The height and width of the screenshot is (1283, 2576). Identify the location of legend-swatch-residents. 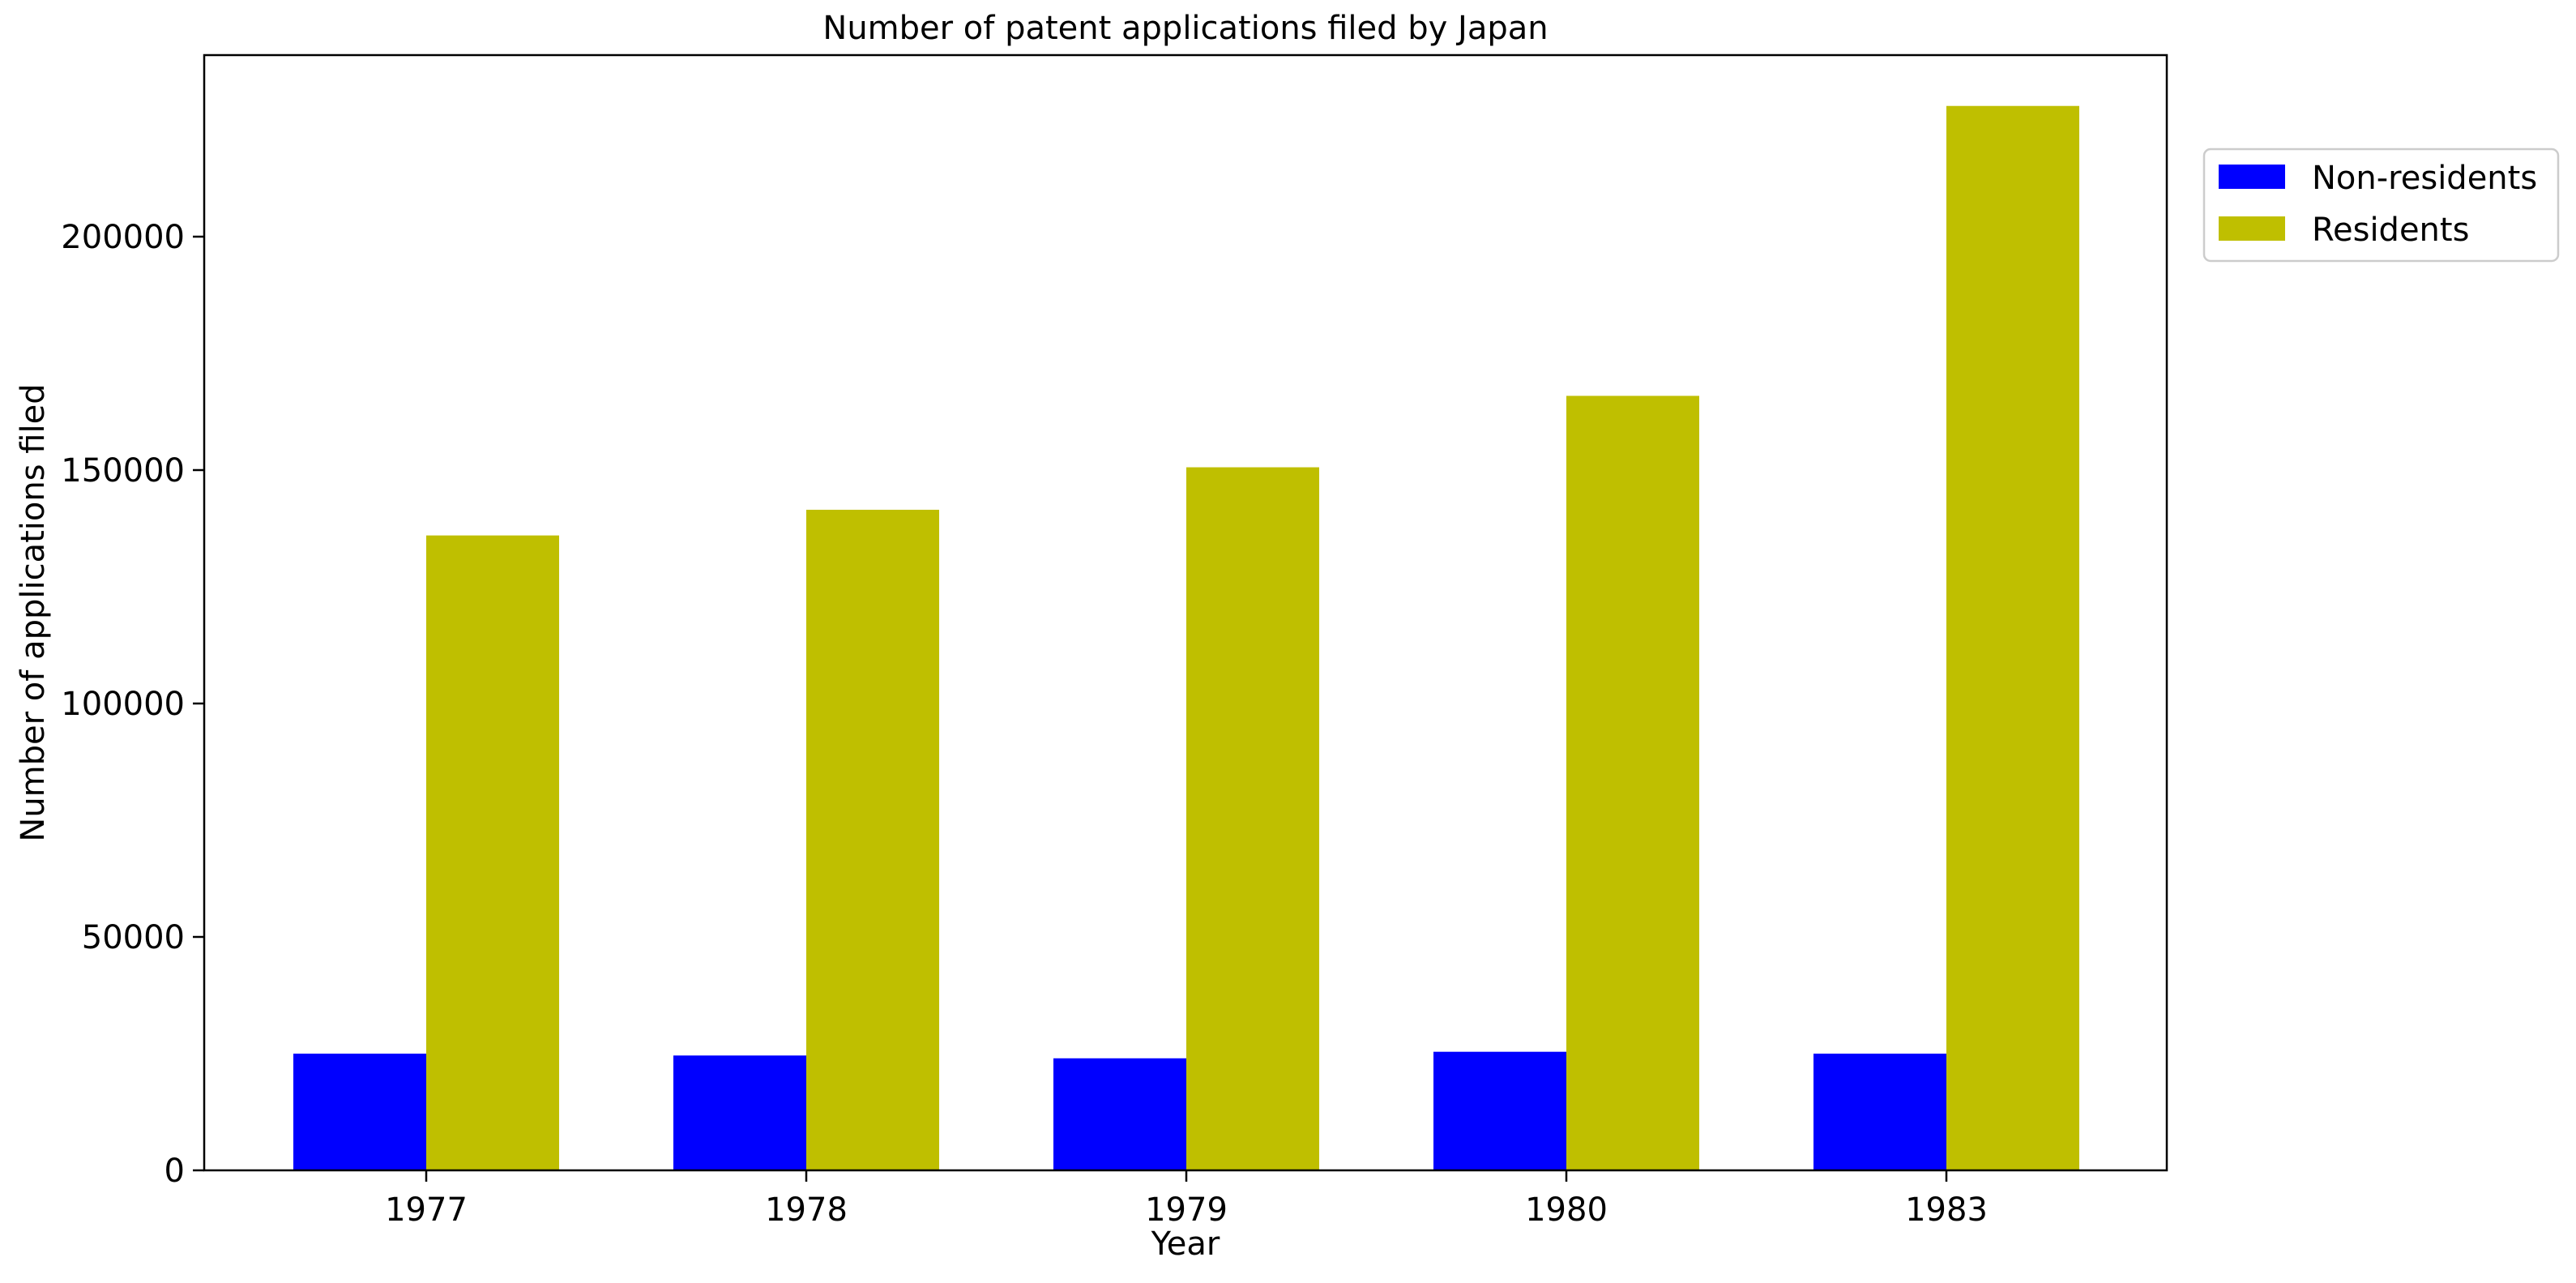
(2252, 228).